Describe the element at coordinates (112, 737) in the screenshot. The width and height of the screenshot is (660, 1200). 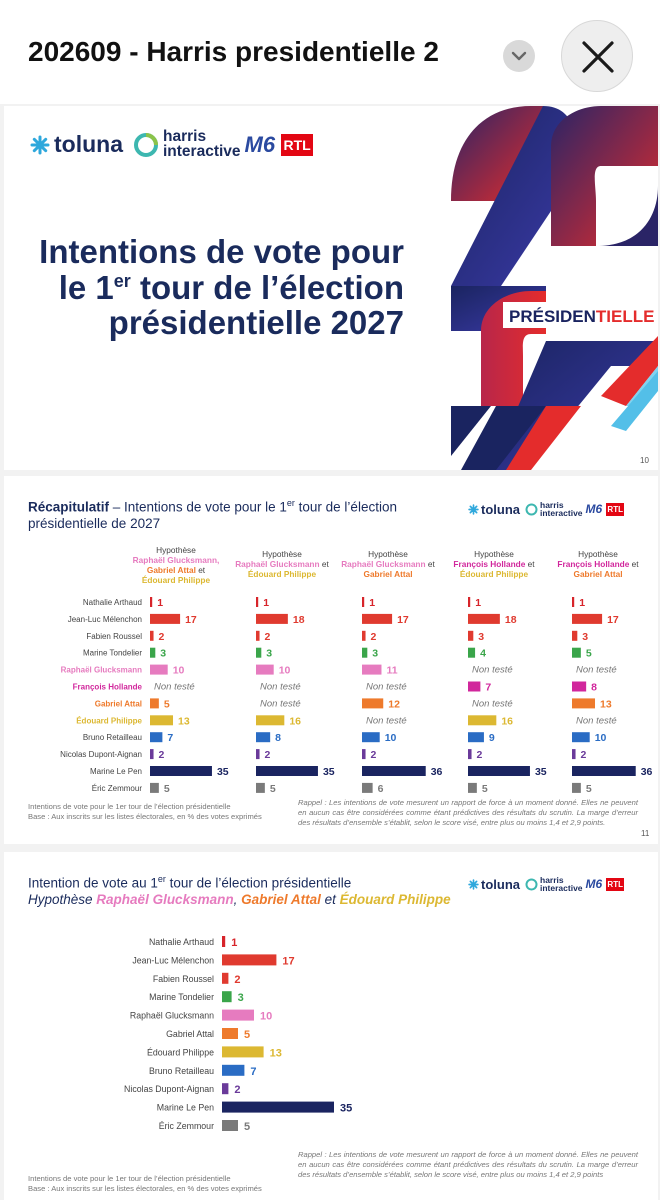
I see `category-label: Bruno Retailleau` at that location.